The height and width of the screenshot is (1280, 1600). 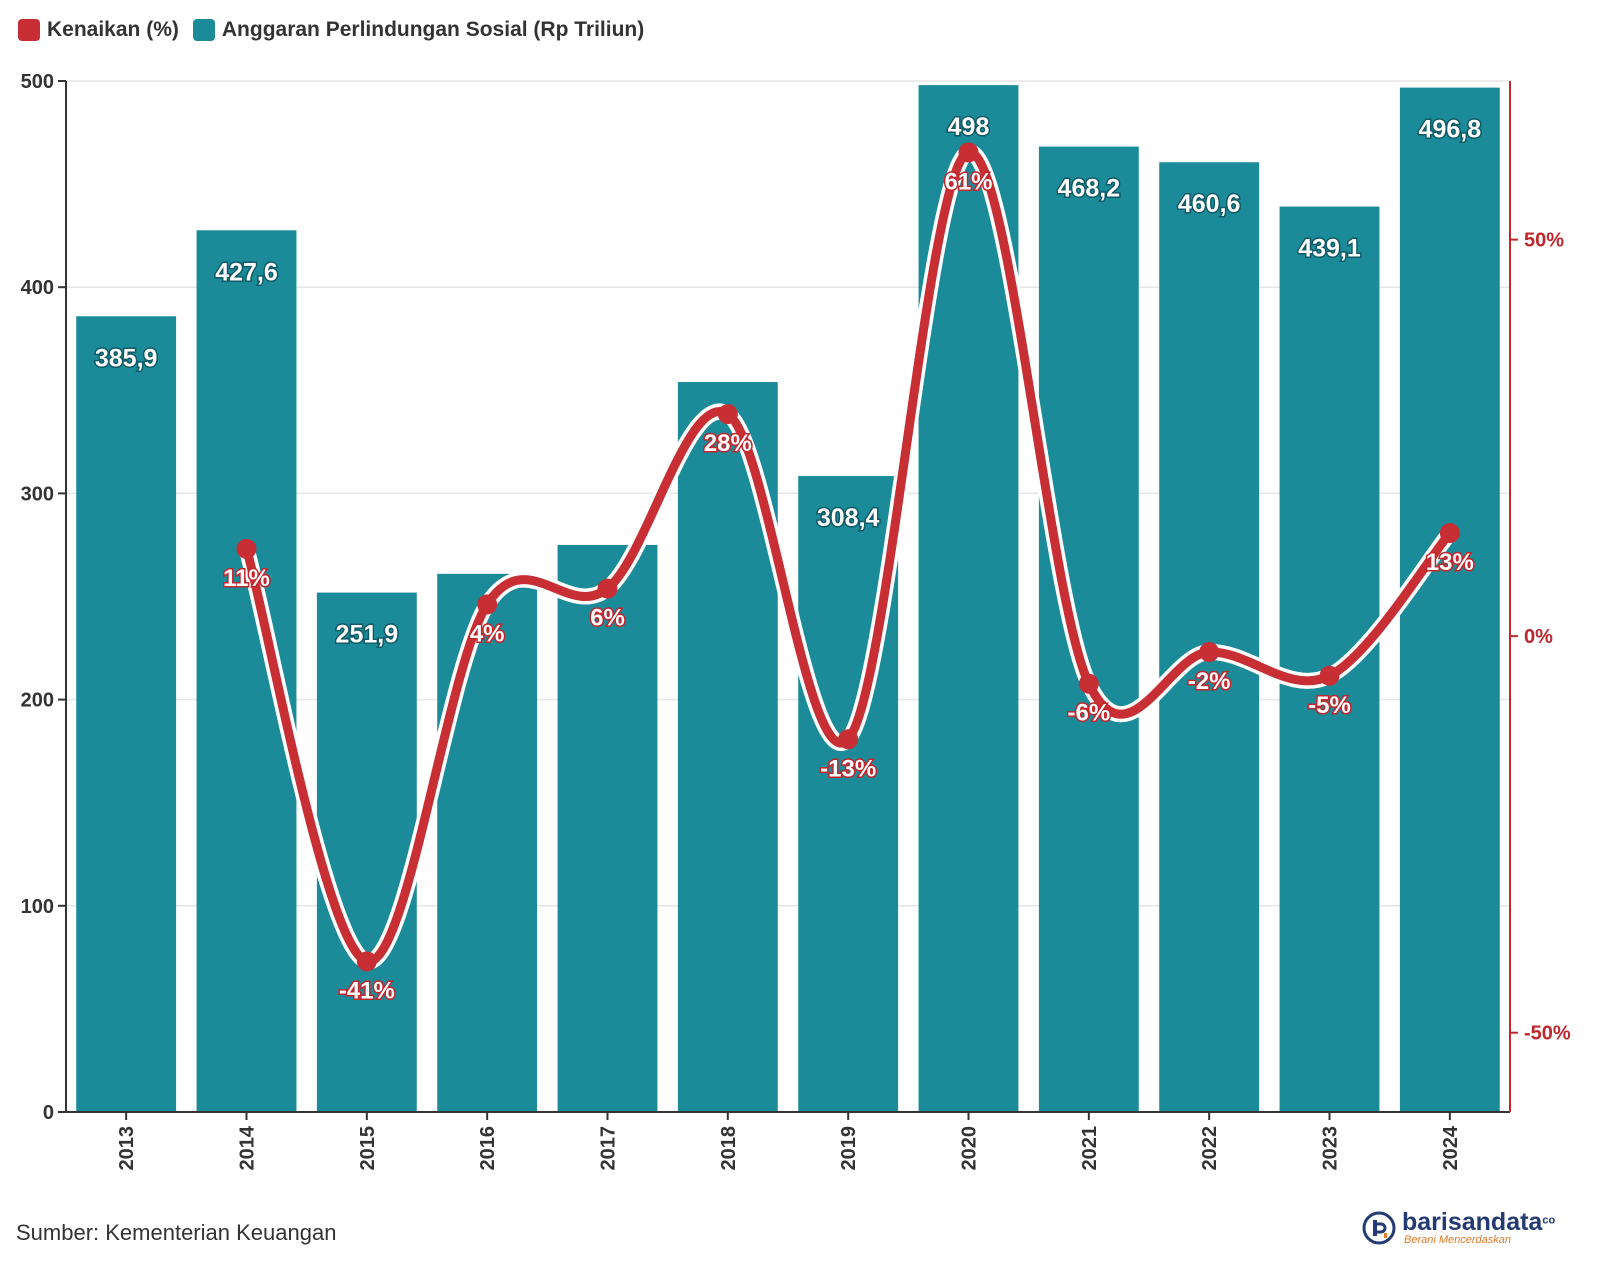 I want to click on bar-value-label: 498, so click(x=969, y=127).